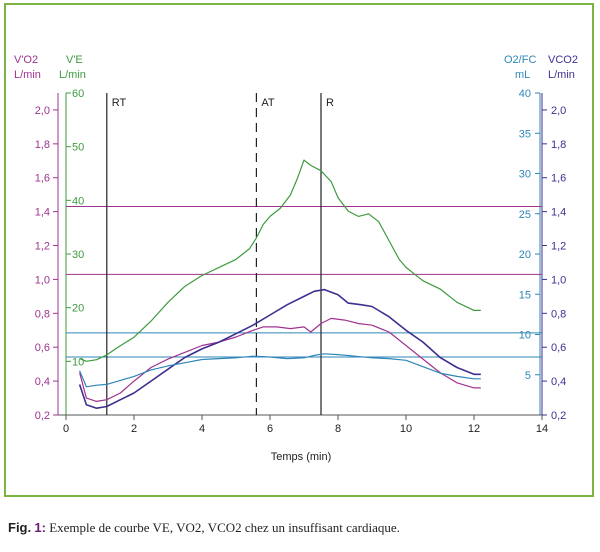  Describe the element at coordinates (66, 429) in the screenshot. I see `x-tick-label: 0` at that location.